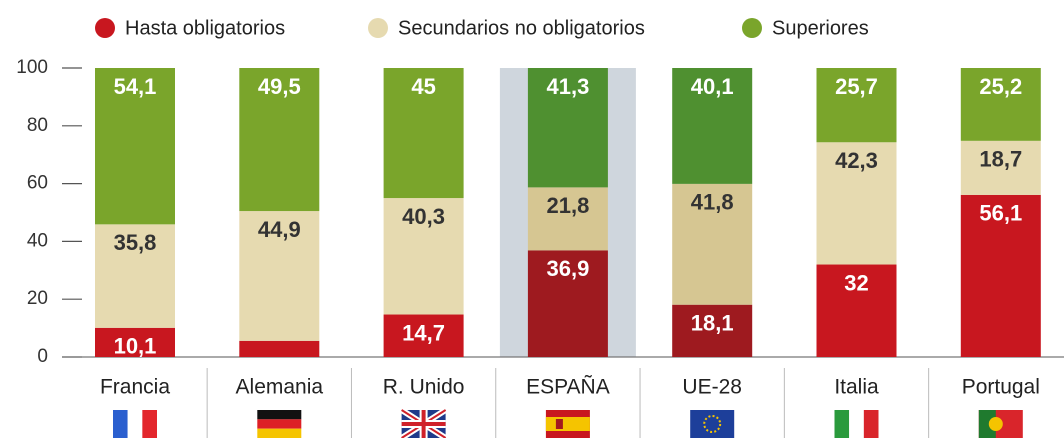  I want to click on value-label: 40,1, so click(712, 86).